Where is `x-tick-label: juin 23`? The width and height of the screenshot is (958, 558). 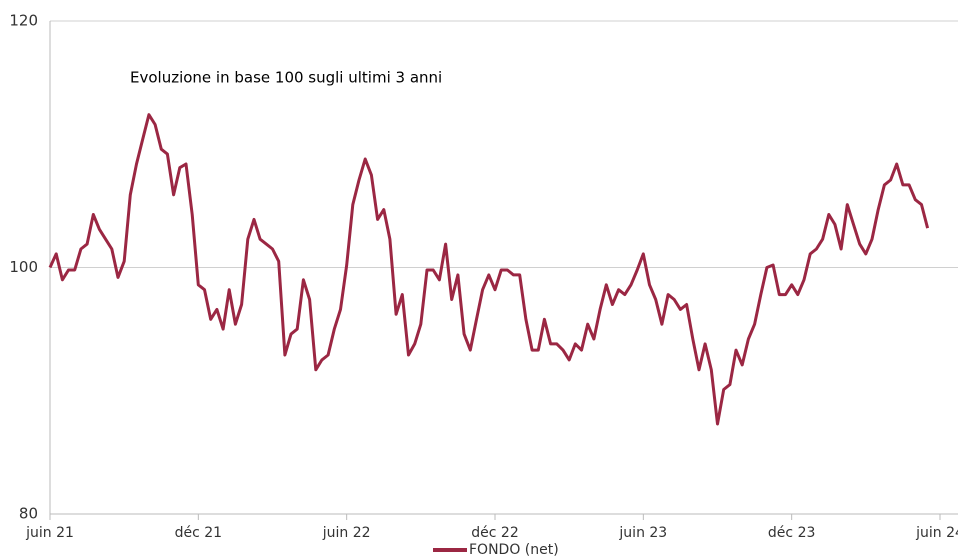 x-tick-label: juin 23 is located at coordinates (642, 533).